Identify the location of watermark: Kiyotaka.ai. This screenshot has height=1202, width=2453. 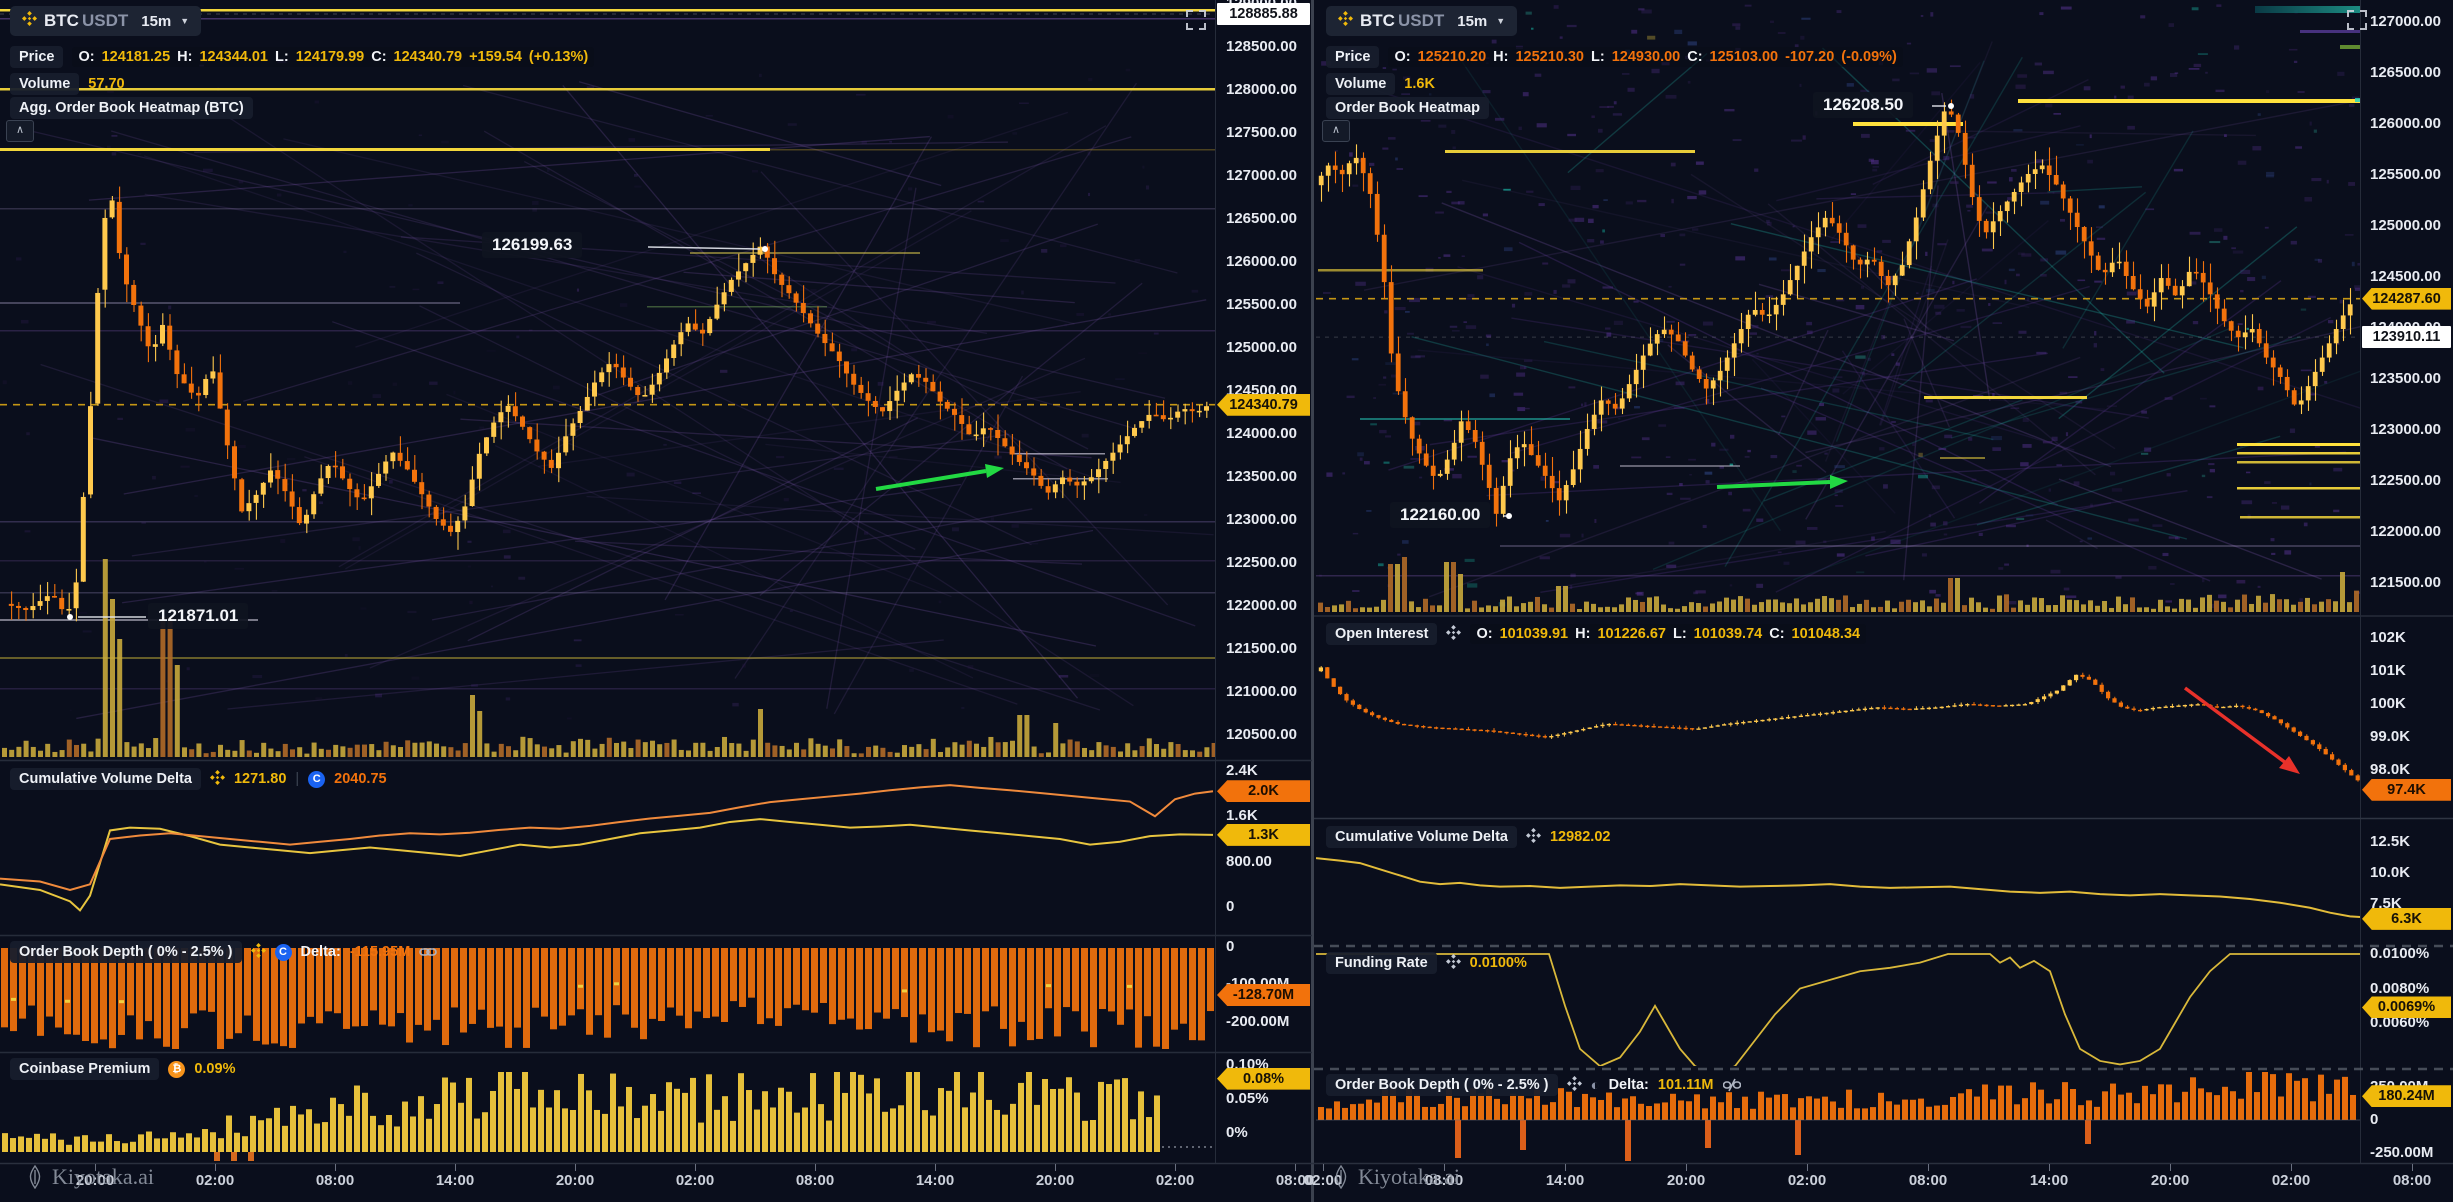
(90, 1177).